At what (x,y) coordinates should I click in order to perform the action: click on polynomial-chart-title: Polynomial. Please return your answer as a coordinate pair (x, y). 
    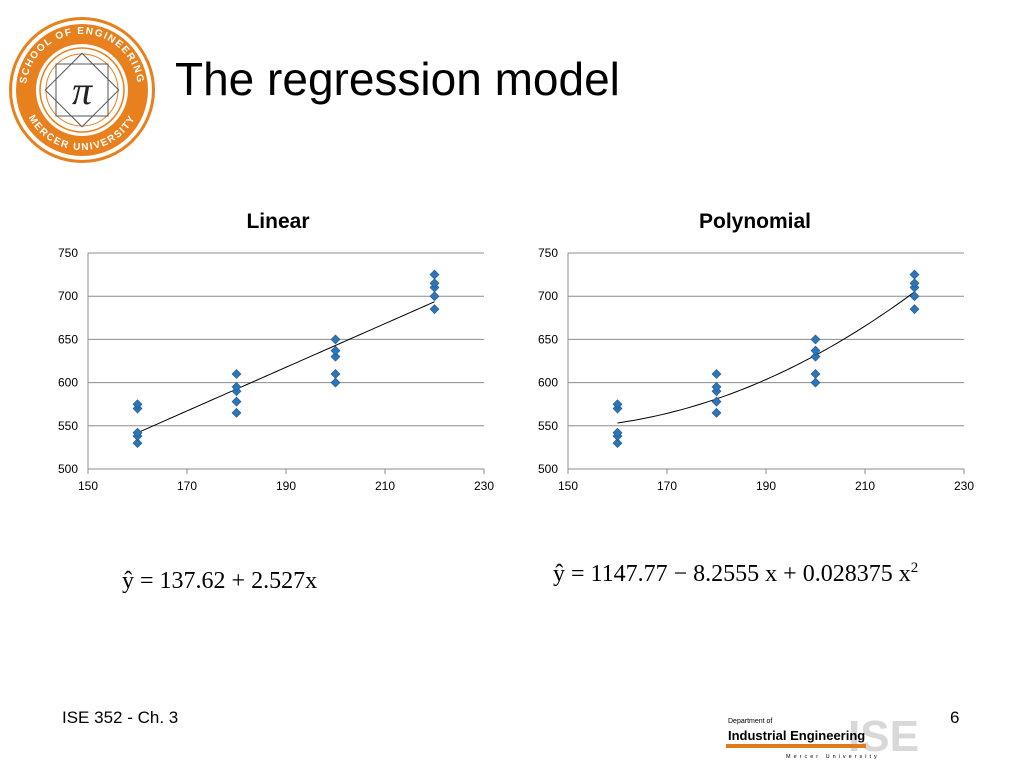
    Looking at the image, I should click on (755, 221).